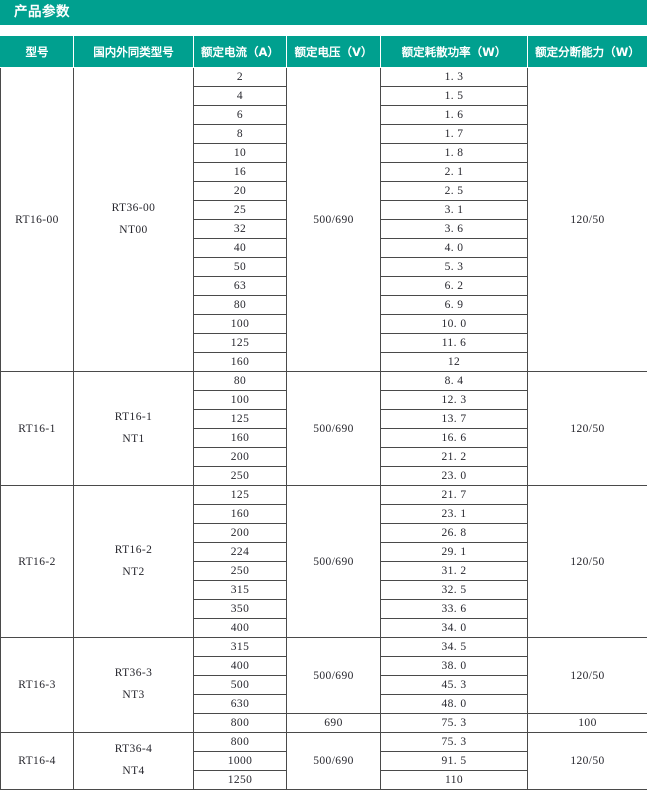 This screenshot has height=790, width=647. Describe the element at coordinates (323, 30) in the screenshot. I see `title-table-spacer` at that location.